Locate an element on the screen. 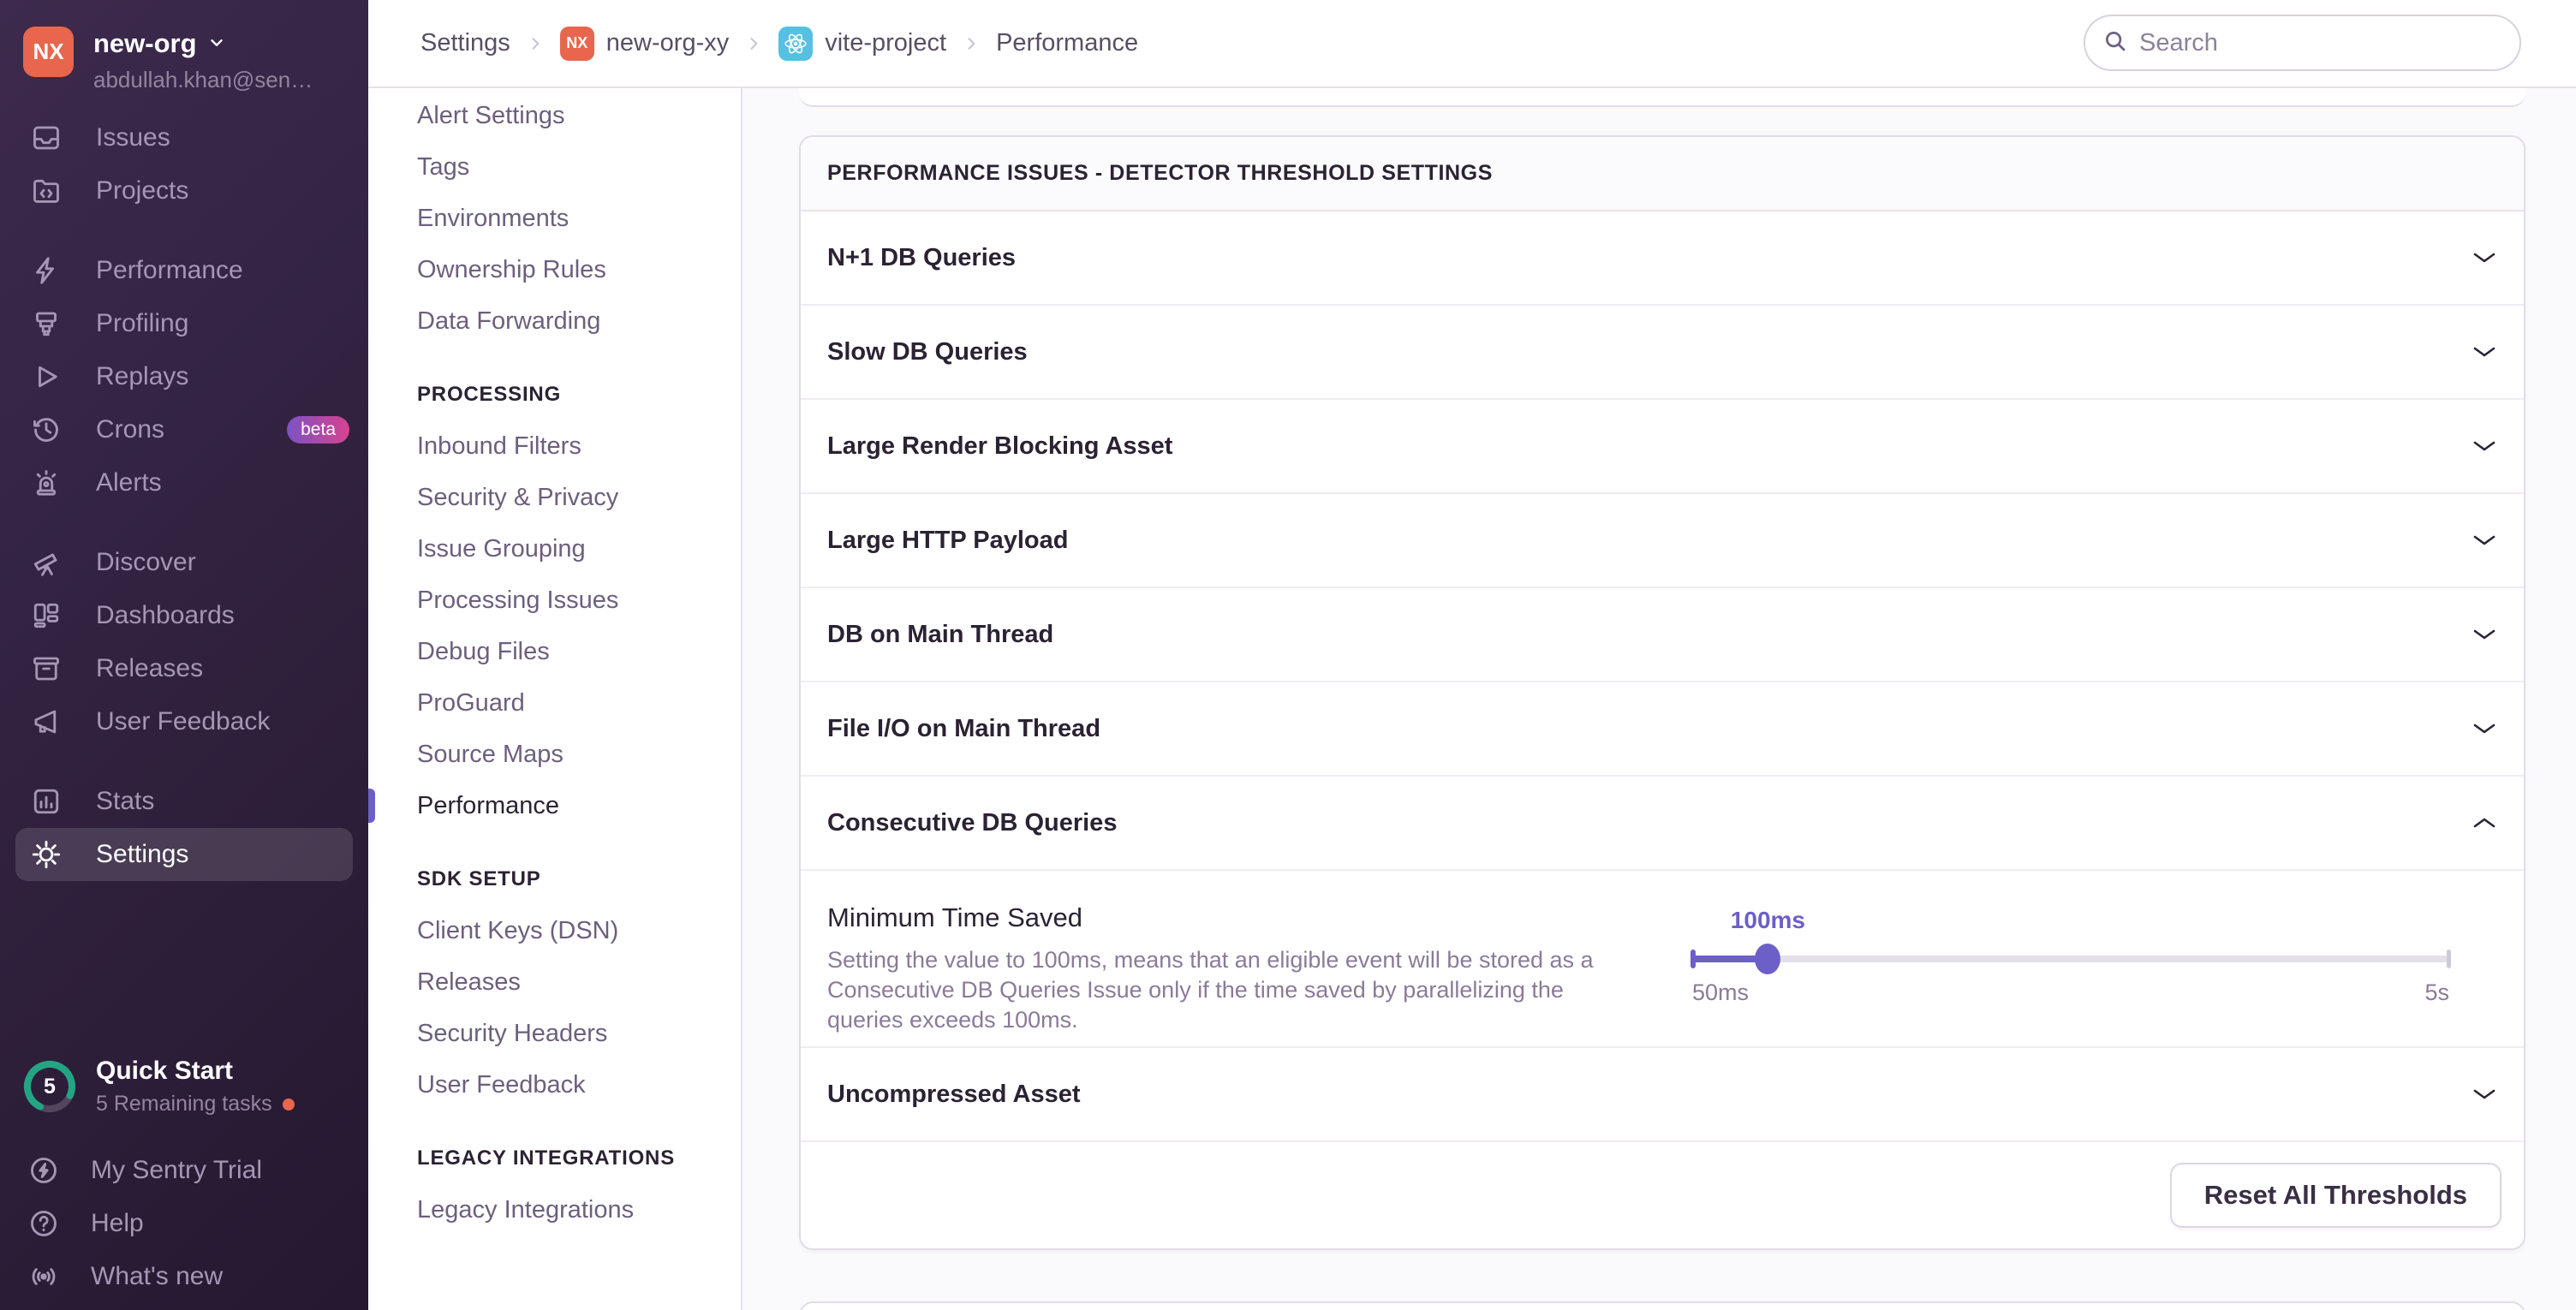 This screenshot has height=1310, width=2576. settings-nav-item-security-privacy: Security & Privacy is located at coordinates (518, 497).